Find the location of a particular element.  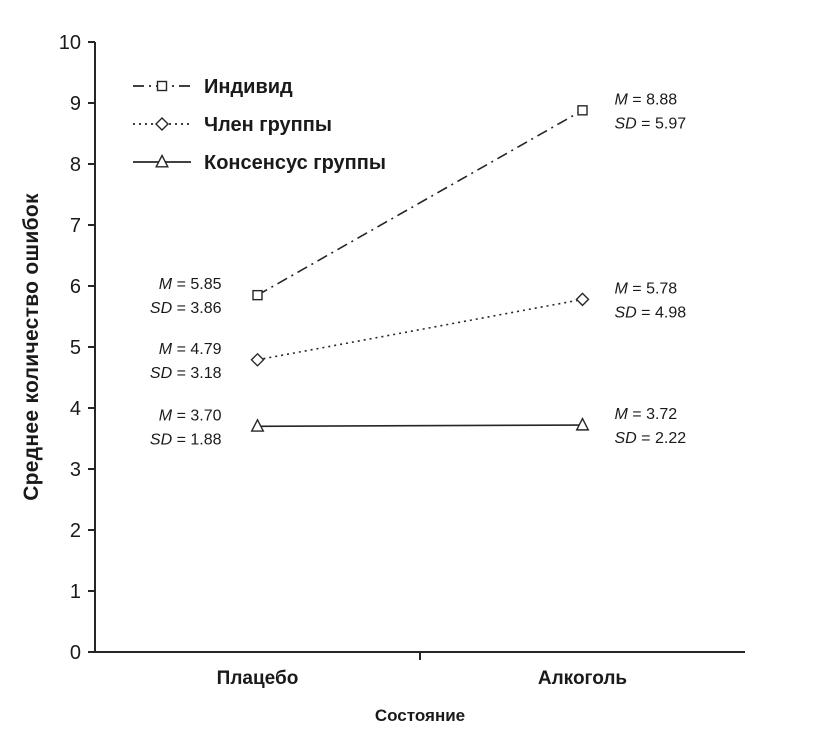

y-tick-label: 0 is located at coordinates (75, 653).